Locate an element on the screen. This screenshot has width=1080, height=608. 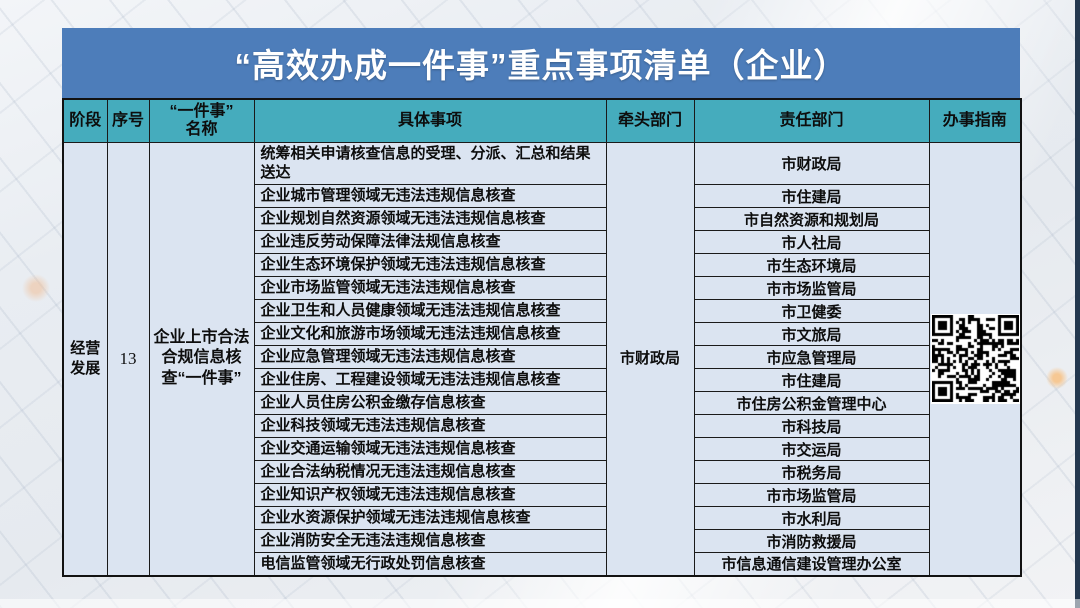
number-cell: 13 is located at coordinates (128, 359).